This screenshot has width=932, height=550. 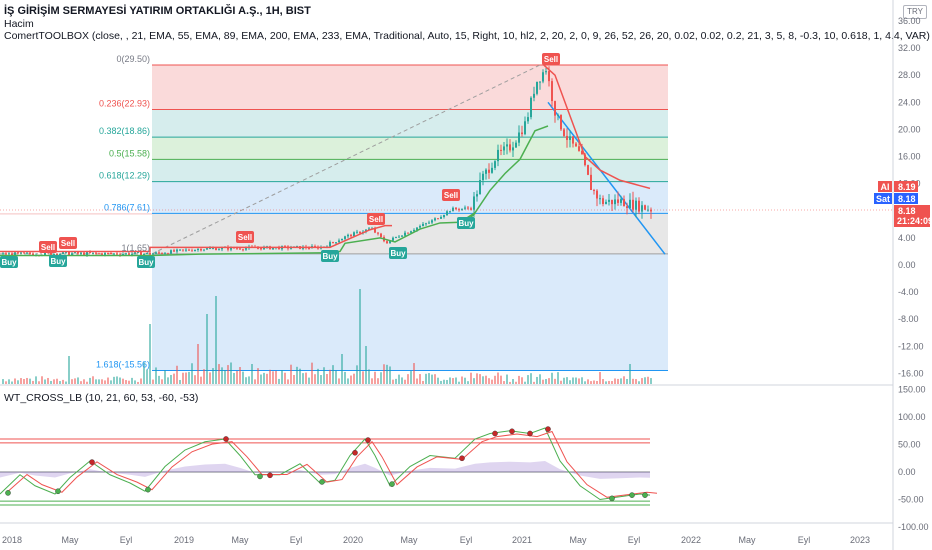 What do you see at coordinates (909, 102) in the screenshot?
I see `price-axis-label: 24.00` at bounding box center [909, 102].